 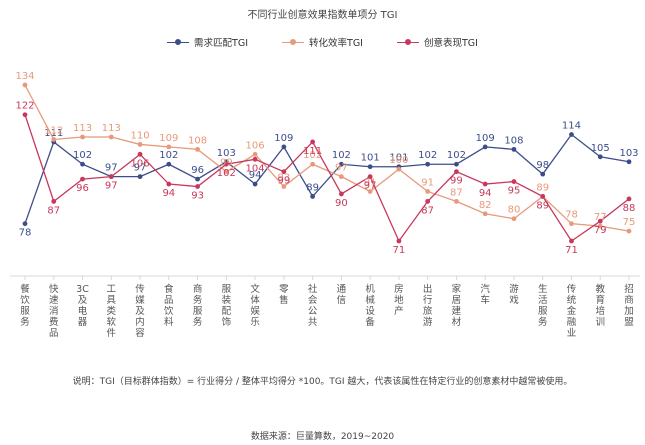 What do you see at coordinates (514, 210) in the screenshot?
I see `data-label: 80` at bounding box center [514, 210].